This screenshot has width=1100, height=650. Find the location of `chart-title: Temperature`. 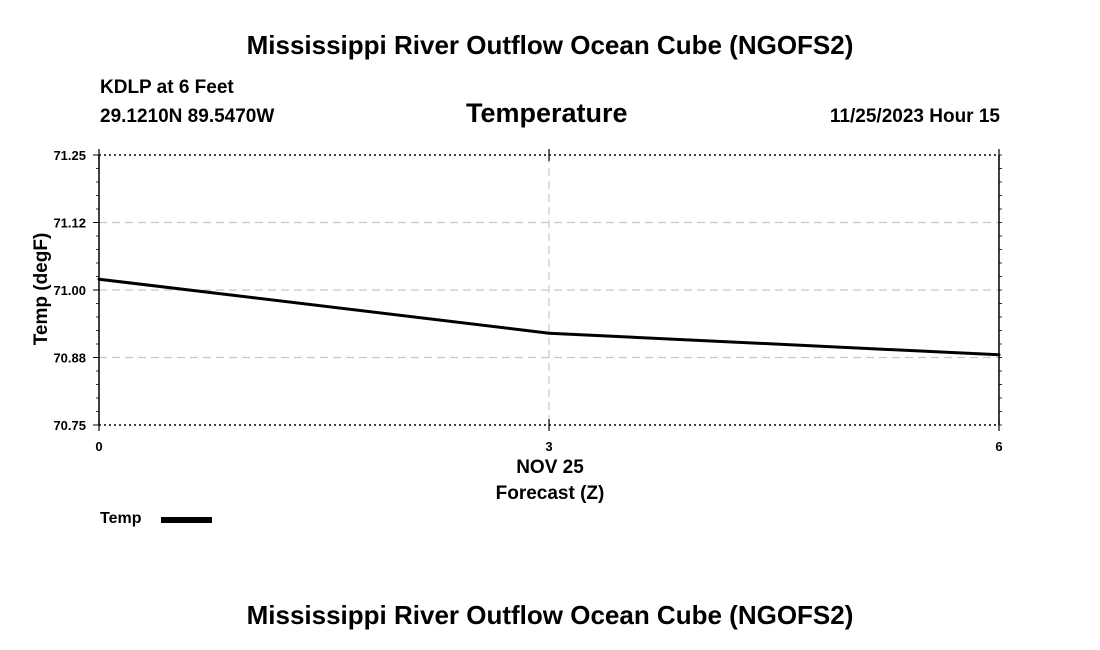

chart-title: Temperature is located at coordinates (547, 113).